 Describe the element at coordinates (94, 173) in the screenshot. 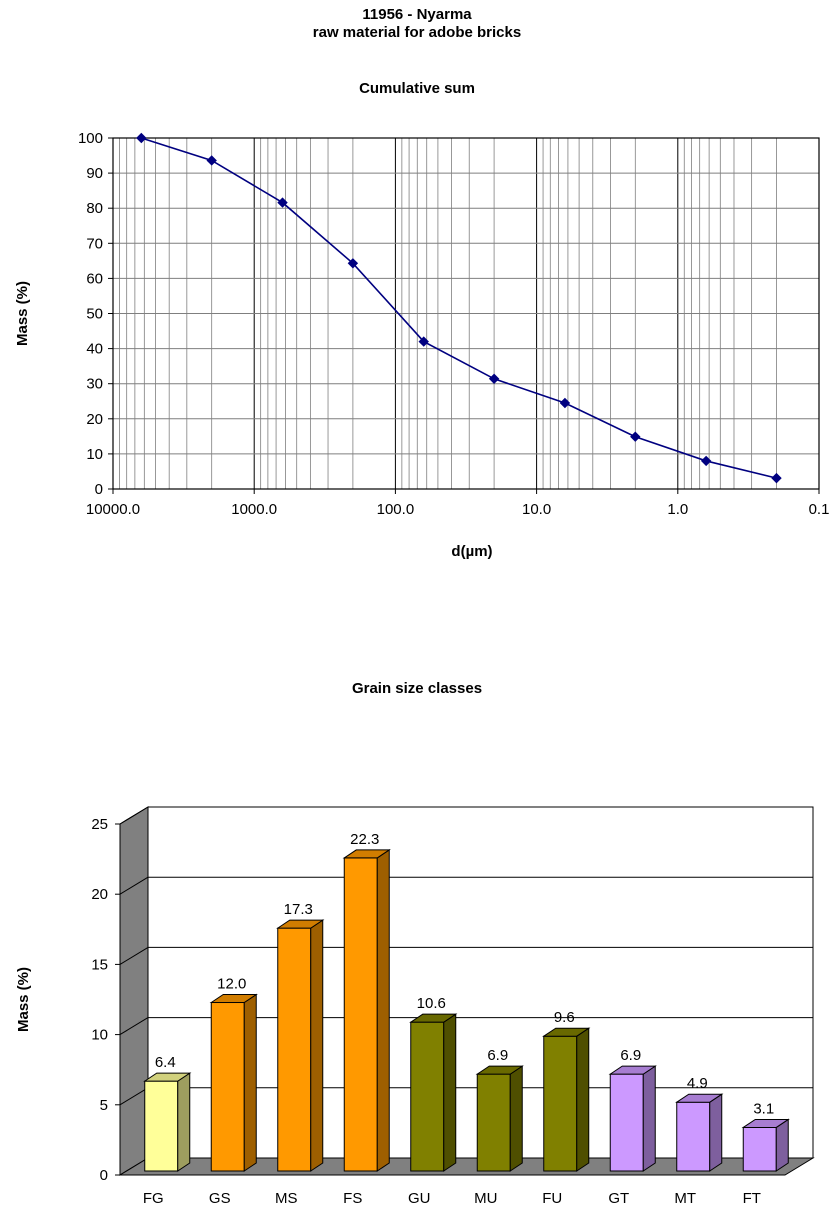

I see `y-tick-label: 90` at that location.